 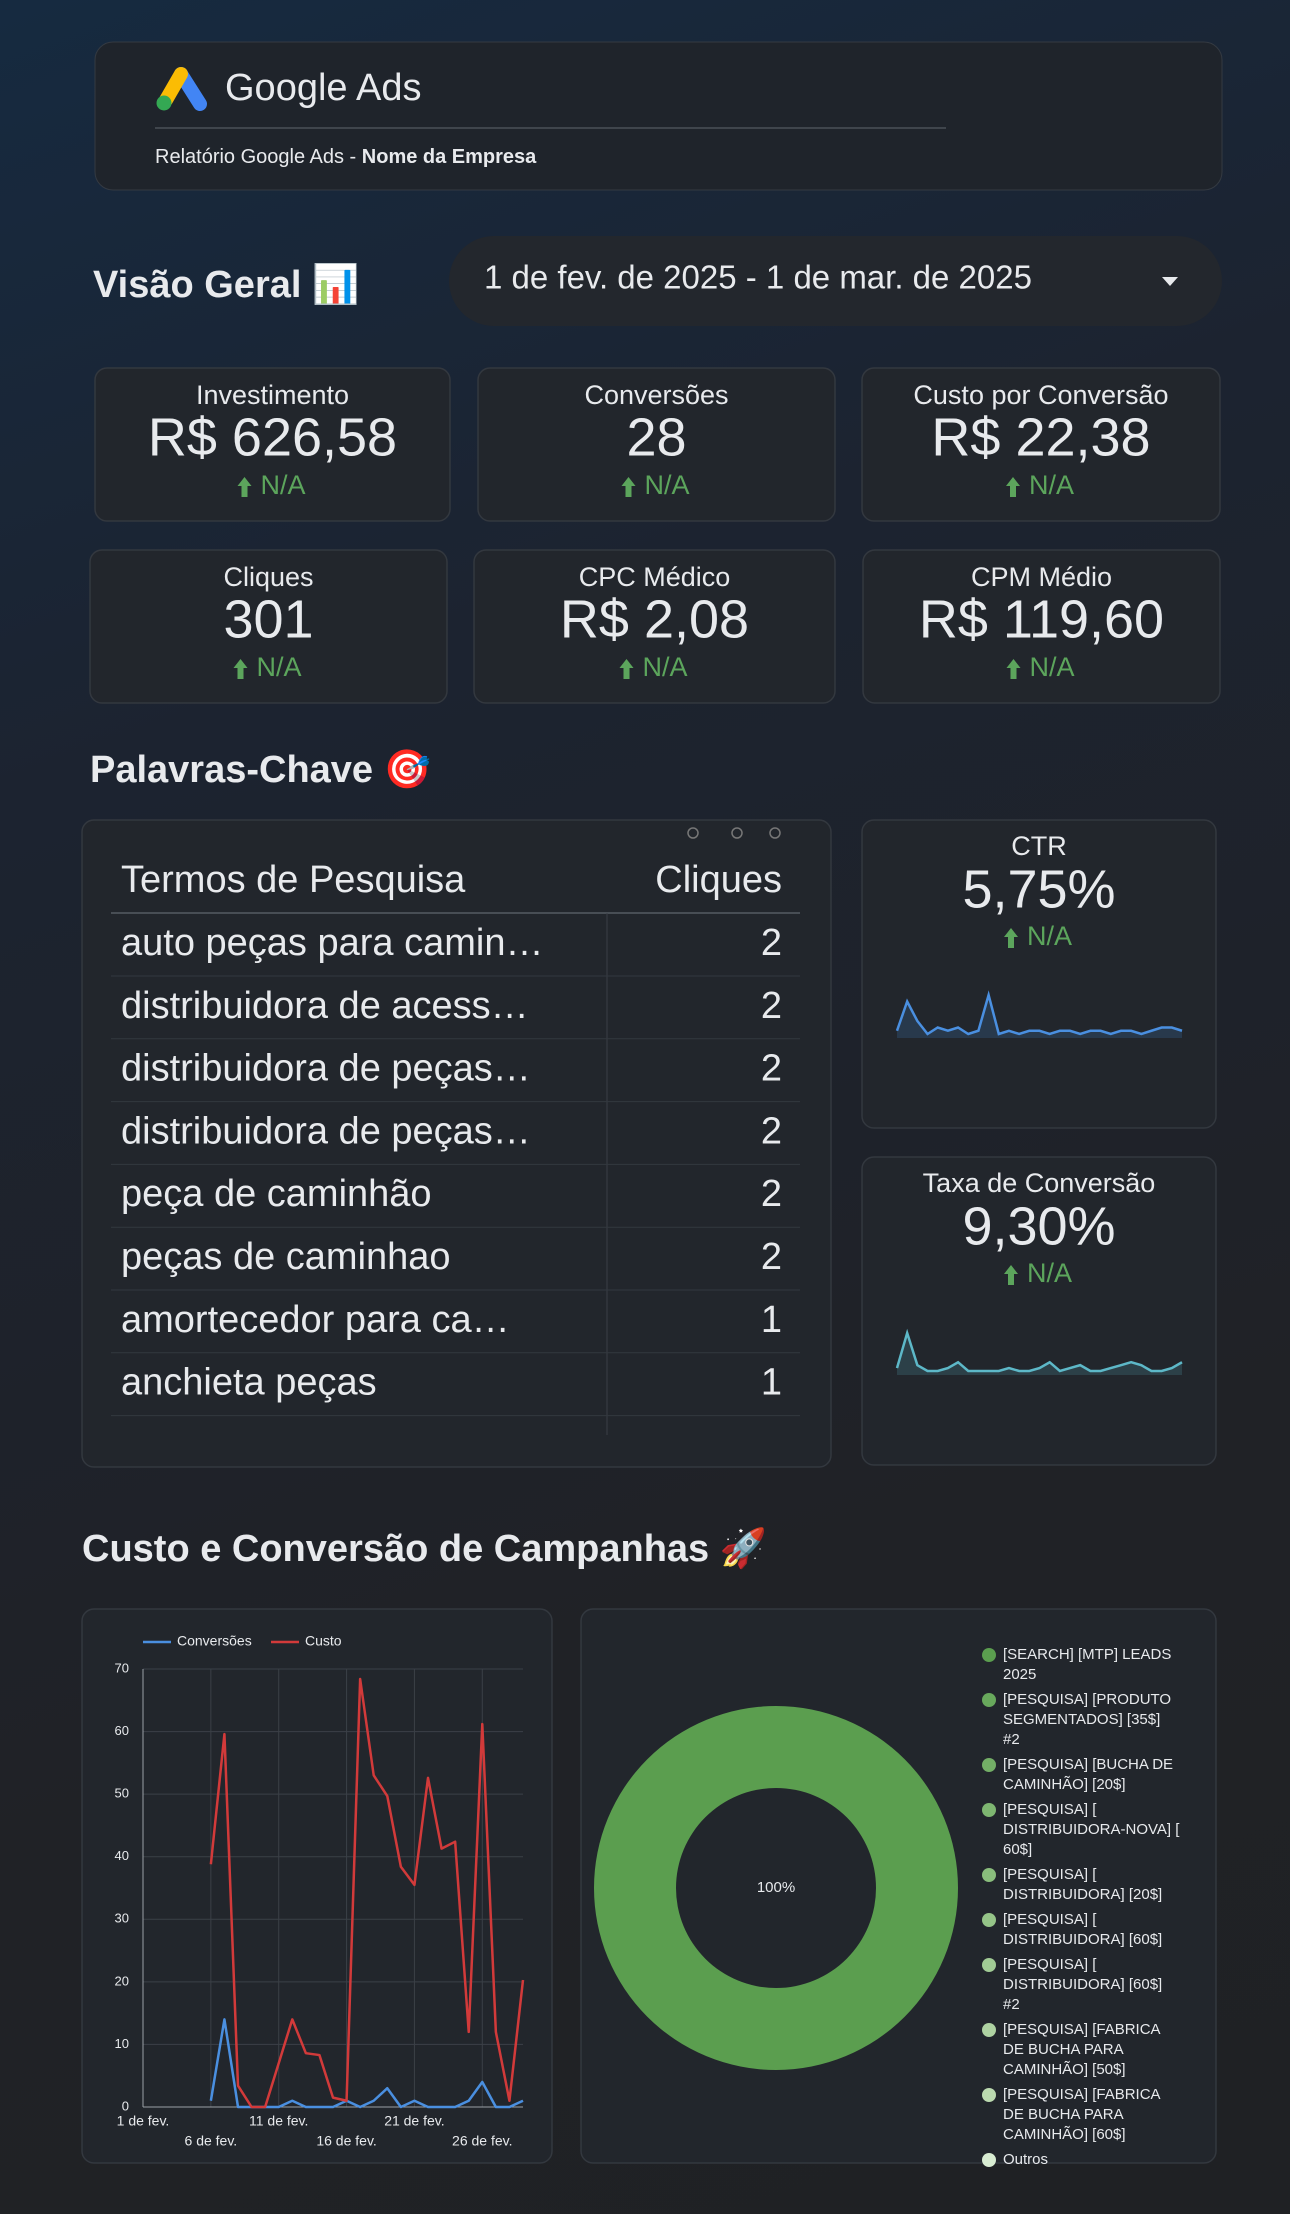 I want to click on legend-entry: [SEARCH] [MTP] LEADS 2025, so click(x=1092, y=1665).